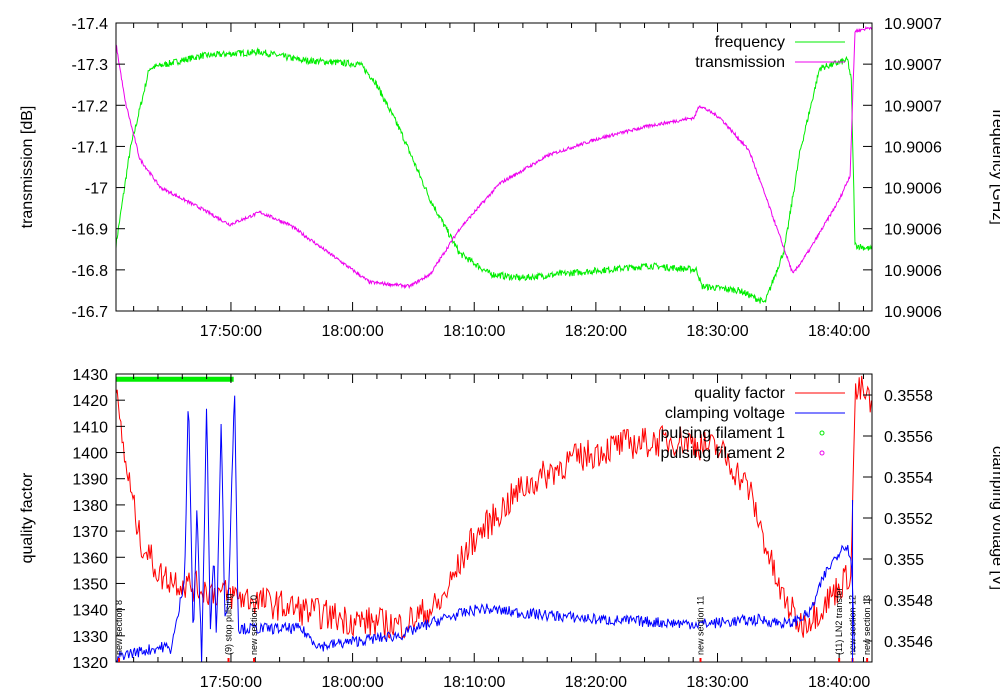 The height and width of the screenshot is (700, 1000). I want to click on legend-label: pulsing filament 2, so click(722, 453).